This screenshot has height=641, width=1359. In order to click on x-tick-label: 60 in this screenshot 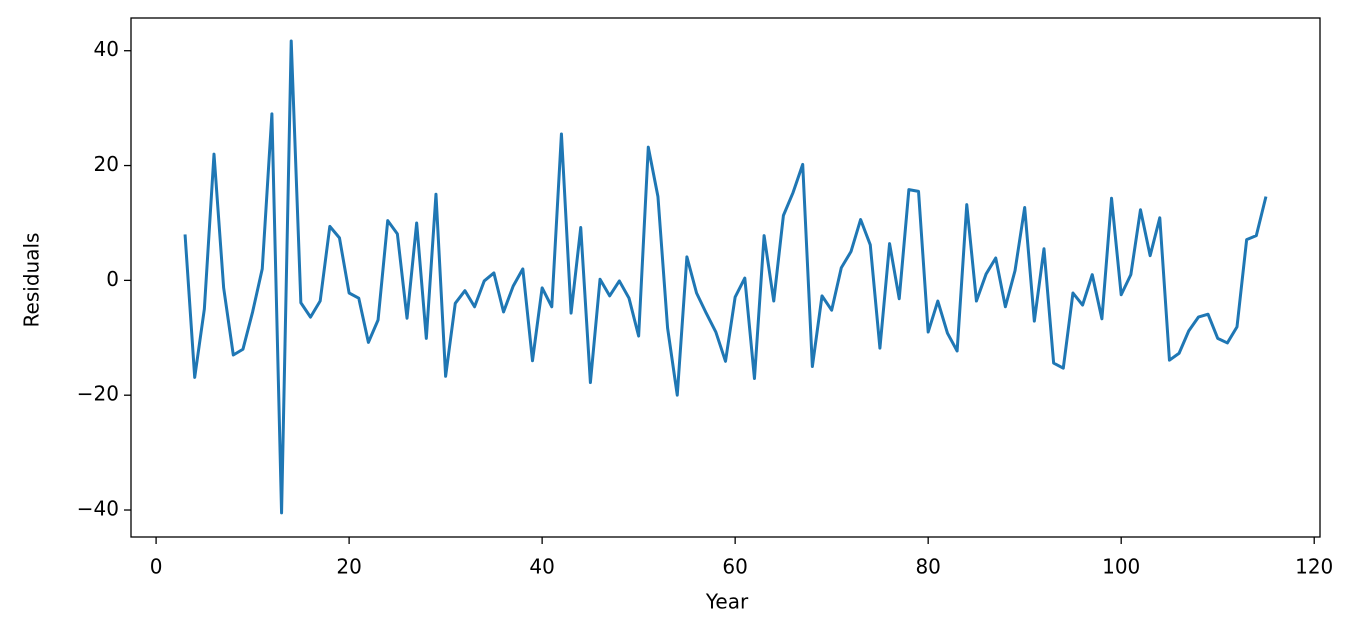, I will do `click(734, 567)`.